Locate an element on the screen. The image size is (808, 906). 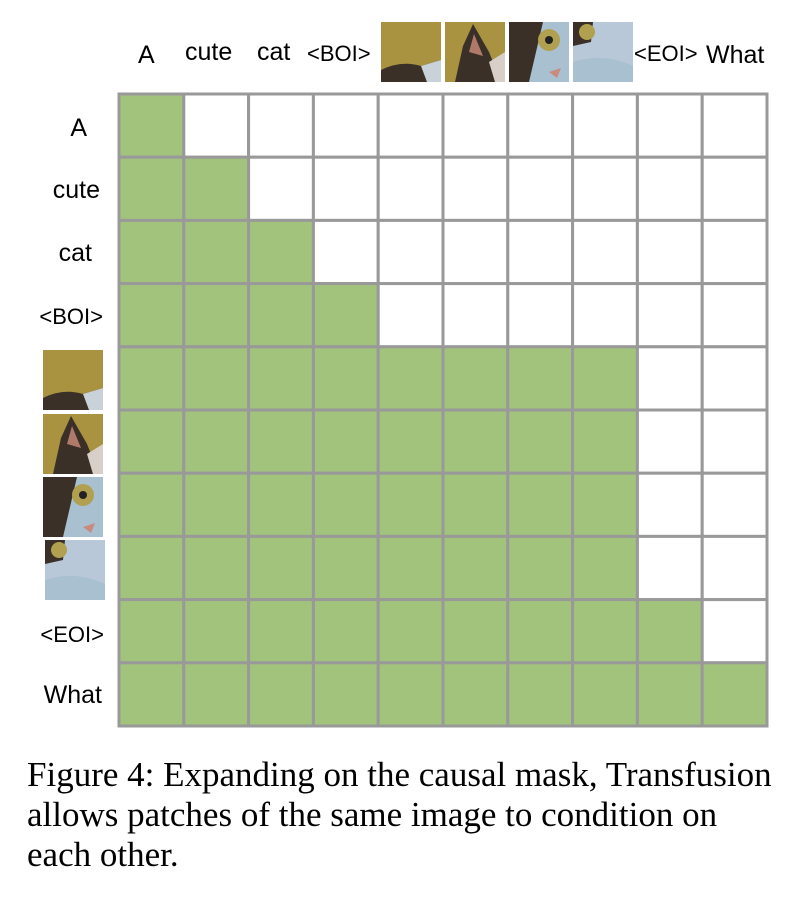
mask-cell-r7-c6-attend is located at coordinates (475, 504).